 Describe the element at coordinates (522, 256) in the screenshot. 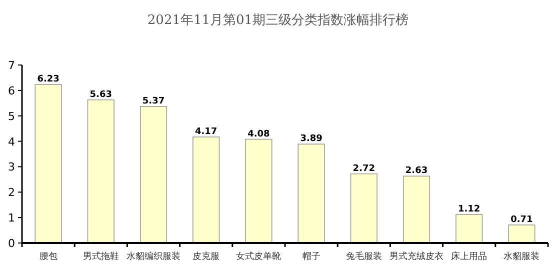

I see `x-tick-label: 水貂服装` at that location.